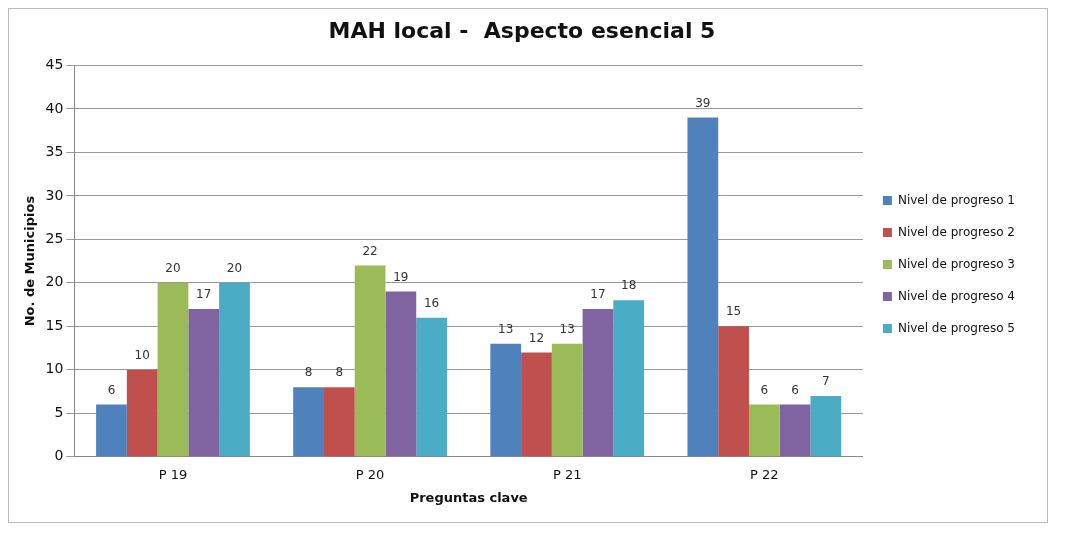 The height and width of the screenshot is (538, 1068). I want to click on y-tick-label: 0, so click(59, 455).